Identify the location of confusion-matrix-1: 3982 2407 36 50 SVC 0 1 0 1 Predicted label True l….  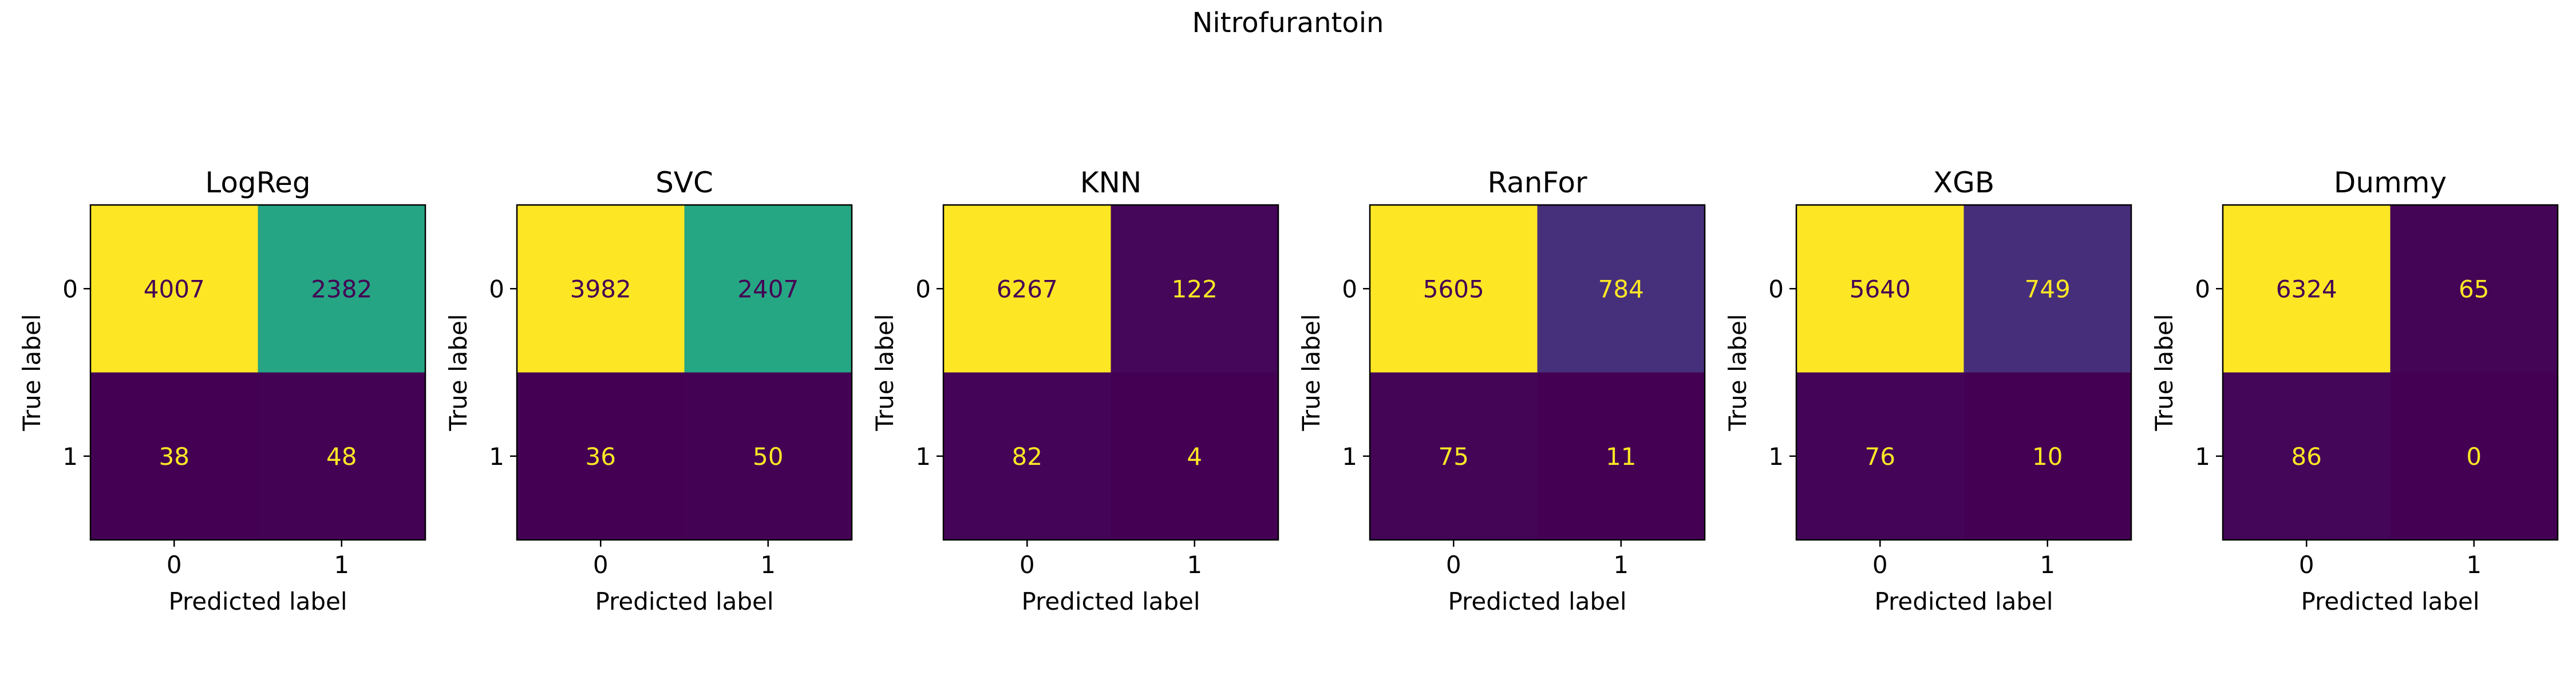
(648, 390).